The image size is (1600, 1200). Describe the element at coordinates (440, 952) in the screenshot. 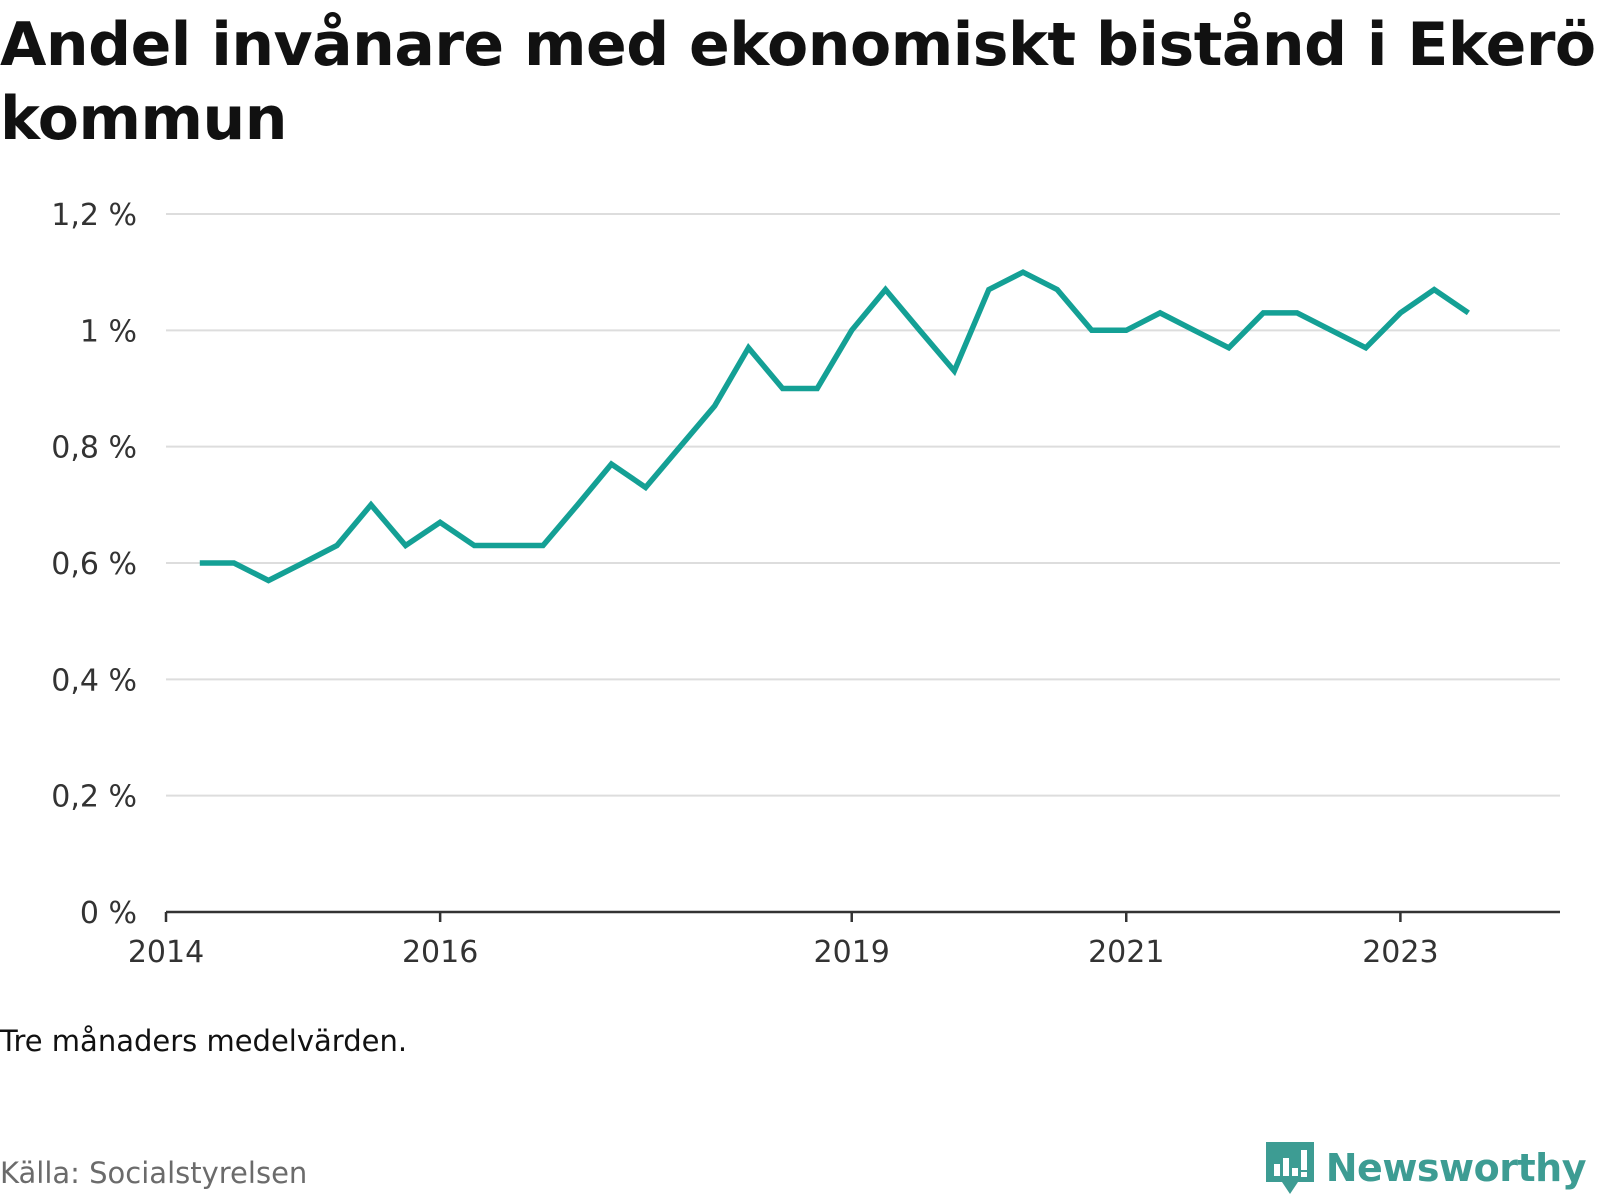

I see `x-tick-label: 2016` at that location.